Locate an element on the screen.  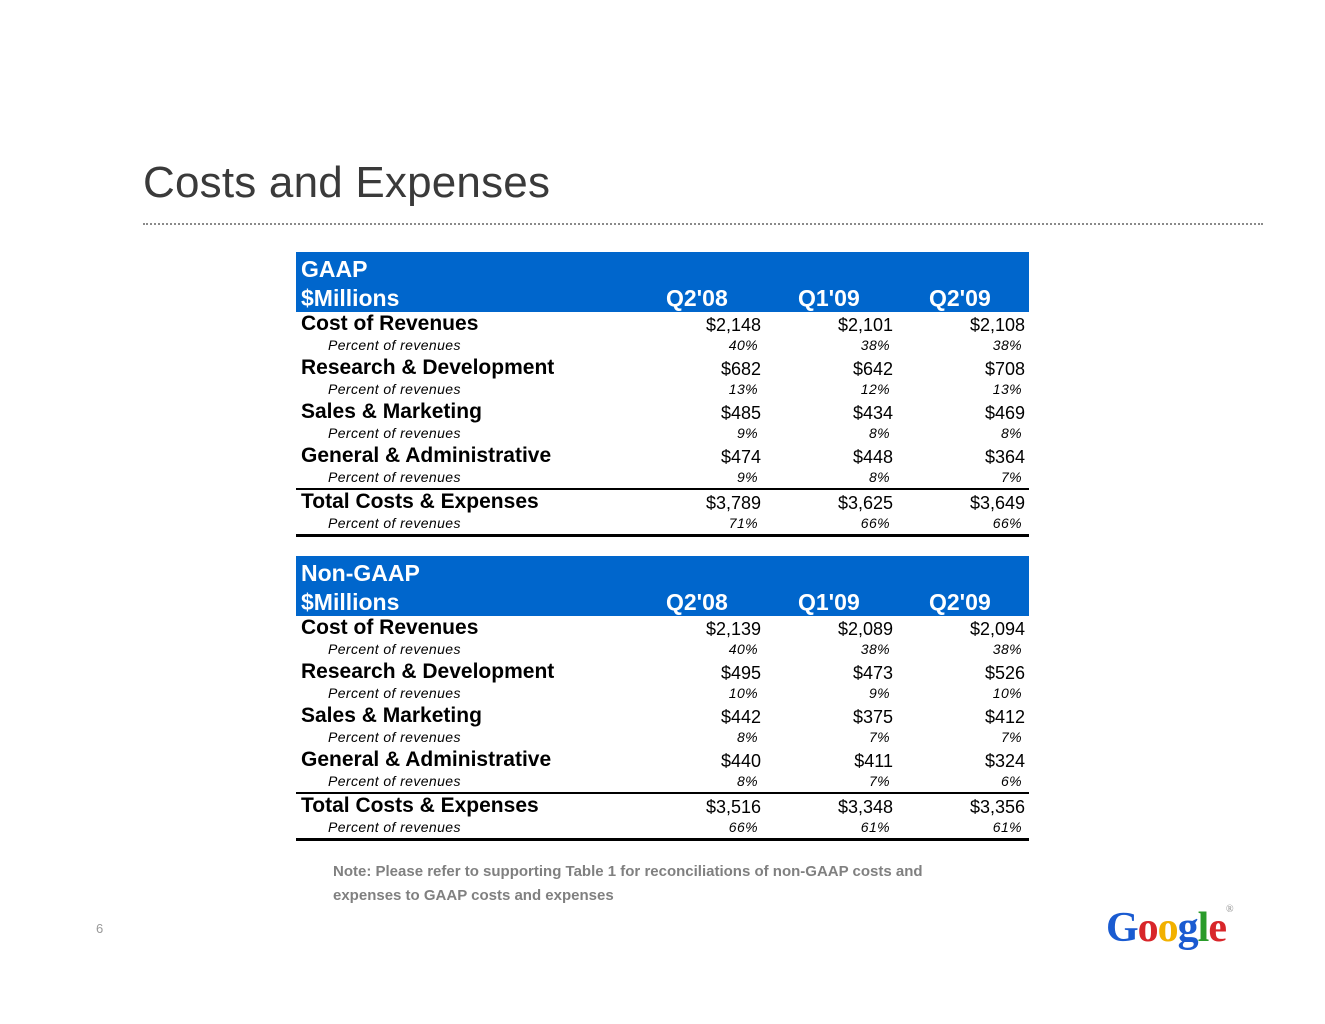
row-value: $3,649 is located at coordinates (997, 503).